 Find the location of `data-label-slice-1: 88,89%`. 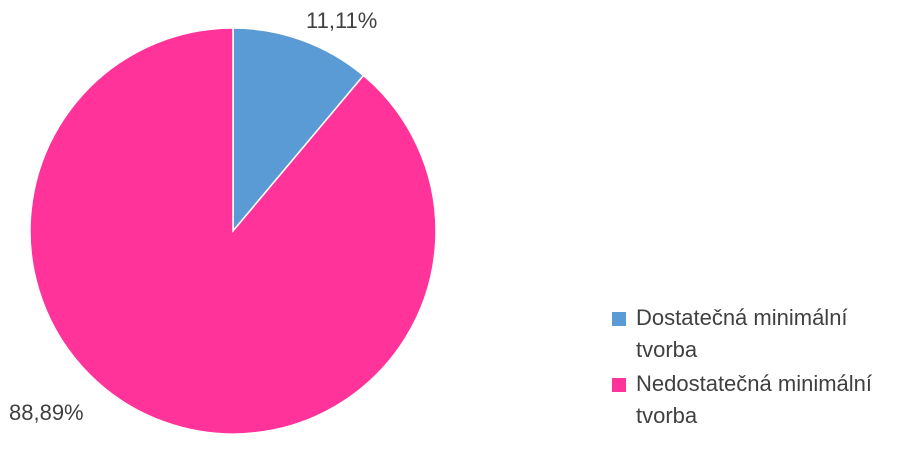

data-label-slice-1: 88,89% is located at coordinates (46, 412).